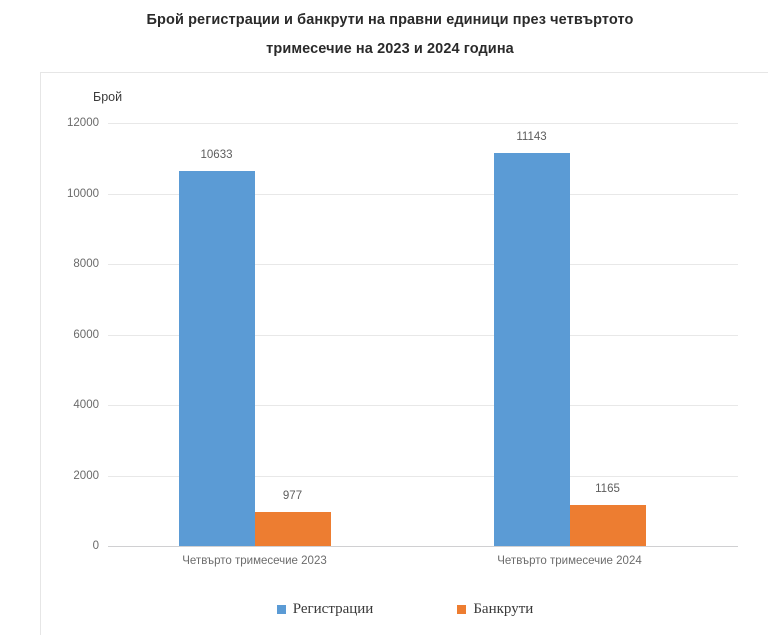  Describe the element at coordinates (83, 193) in the screenshot. I see `y-axis-tick-label: 10000` at that location.